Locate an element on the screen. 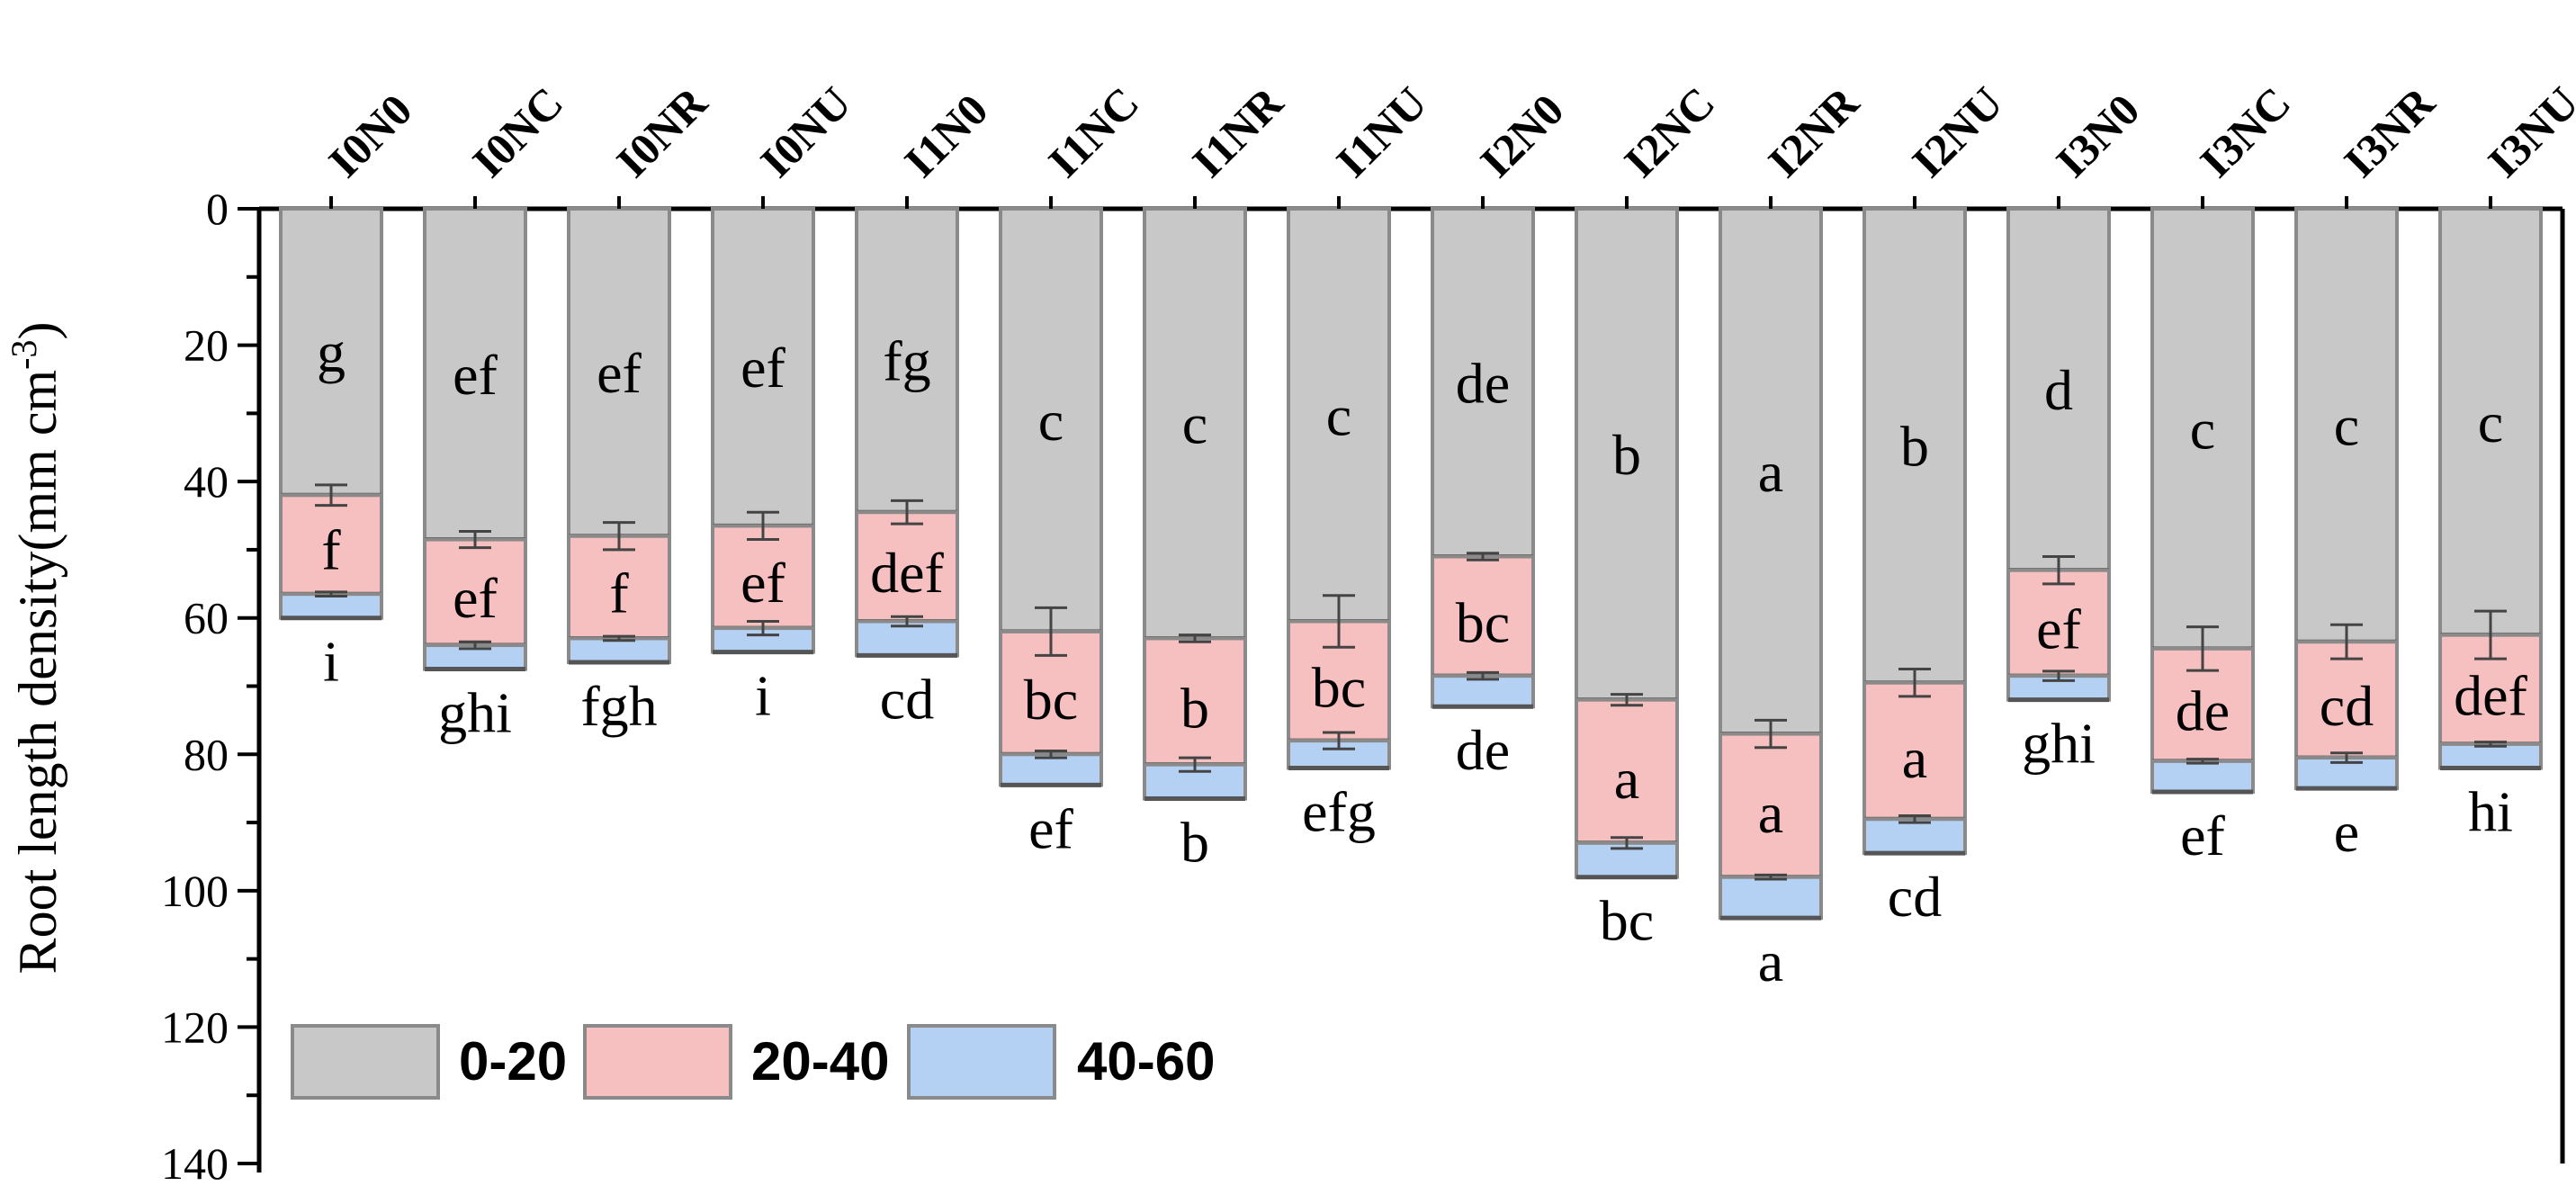  y-axis-title: Root length density(mm cm-3) is located at coordinates (36, 649).